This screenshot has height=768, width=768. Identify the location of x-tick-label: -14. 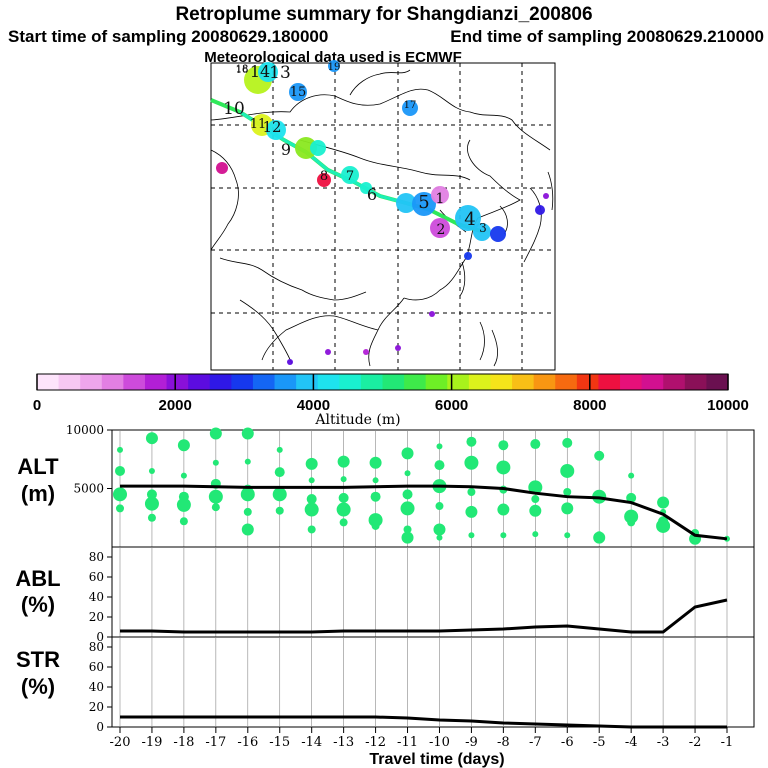
(311, 742).